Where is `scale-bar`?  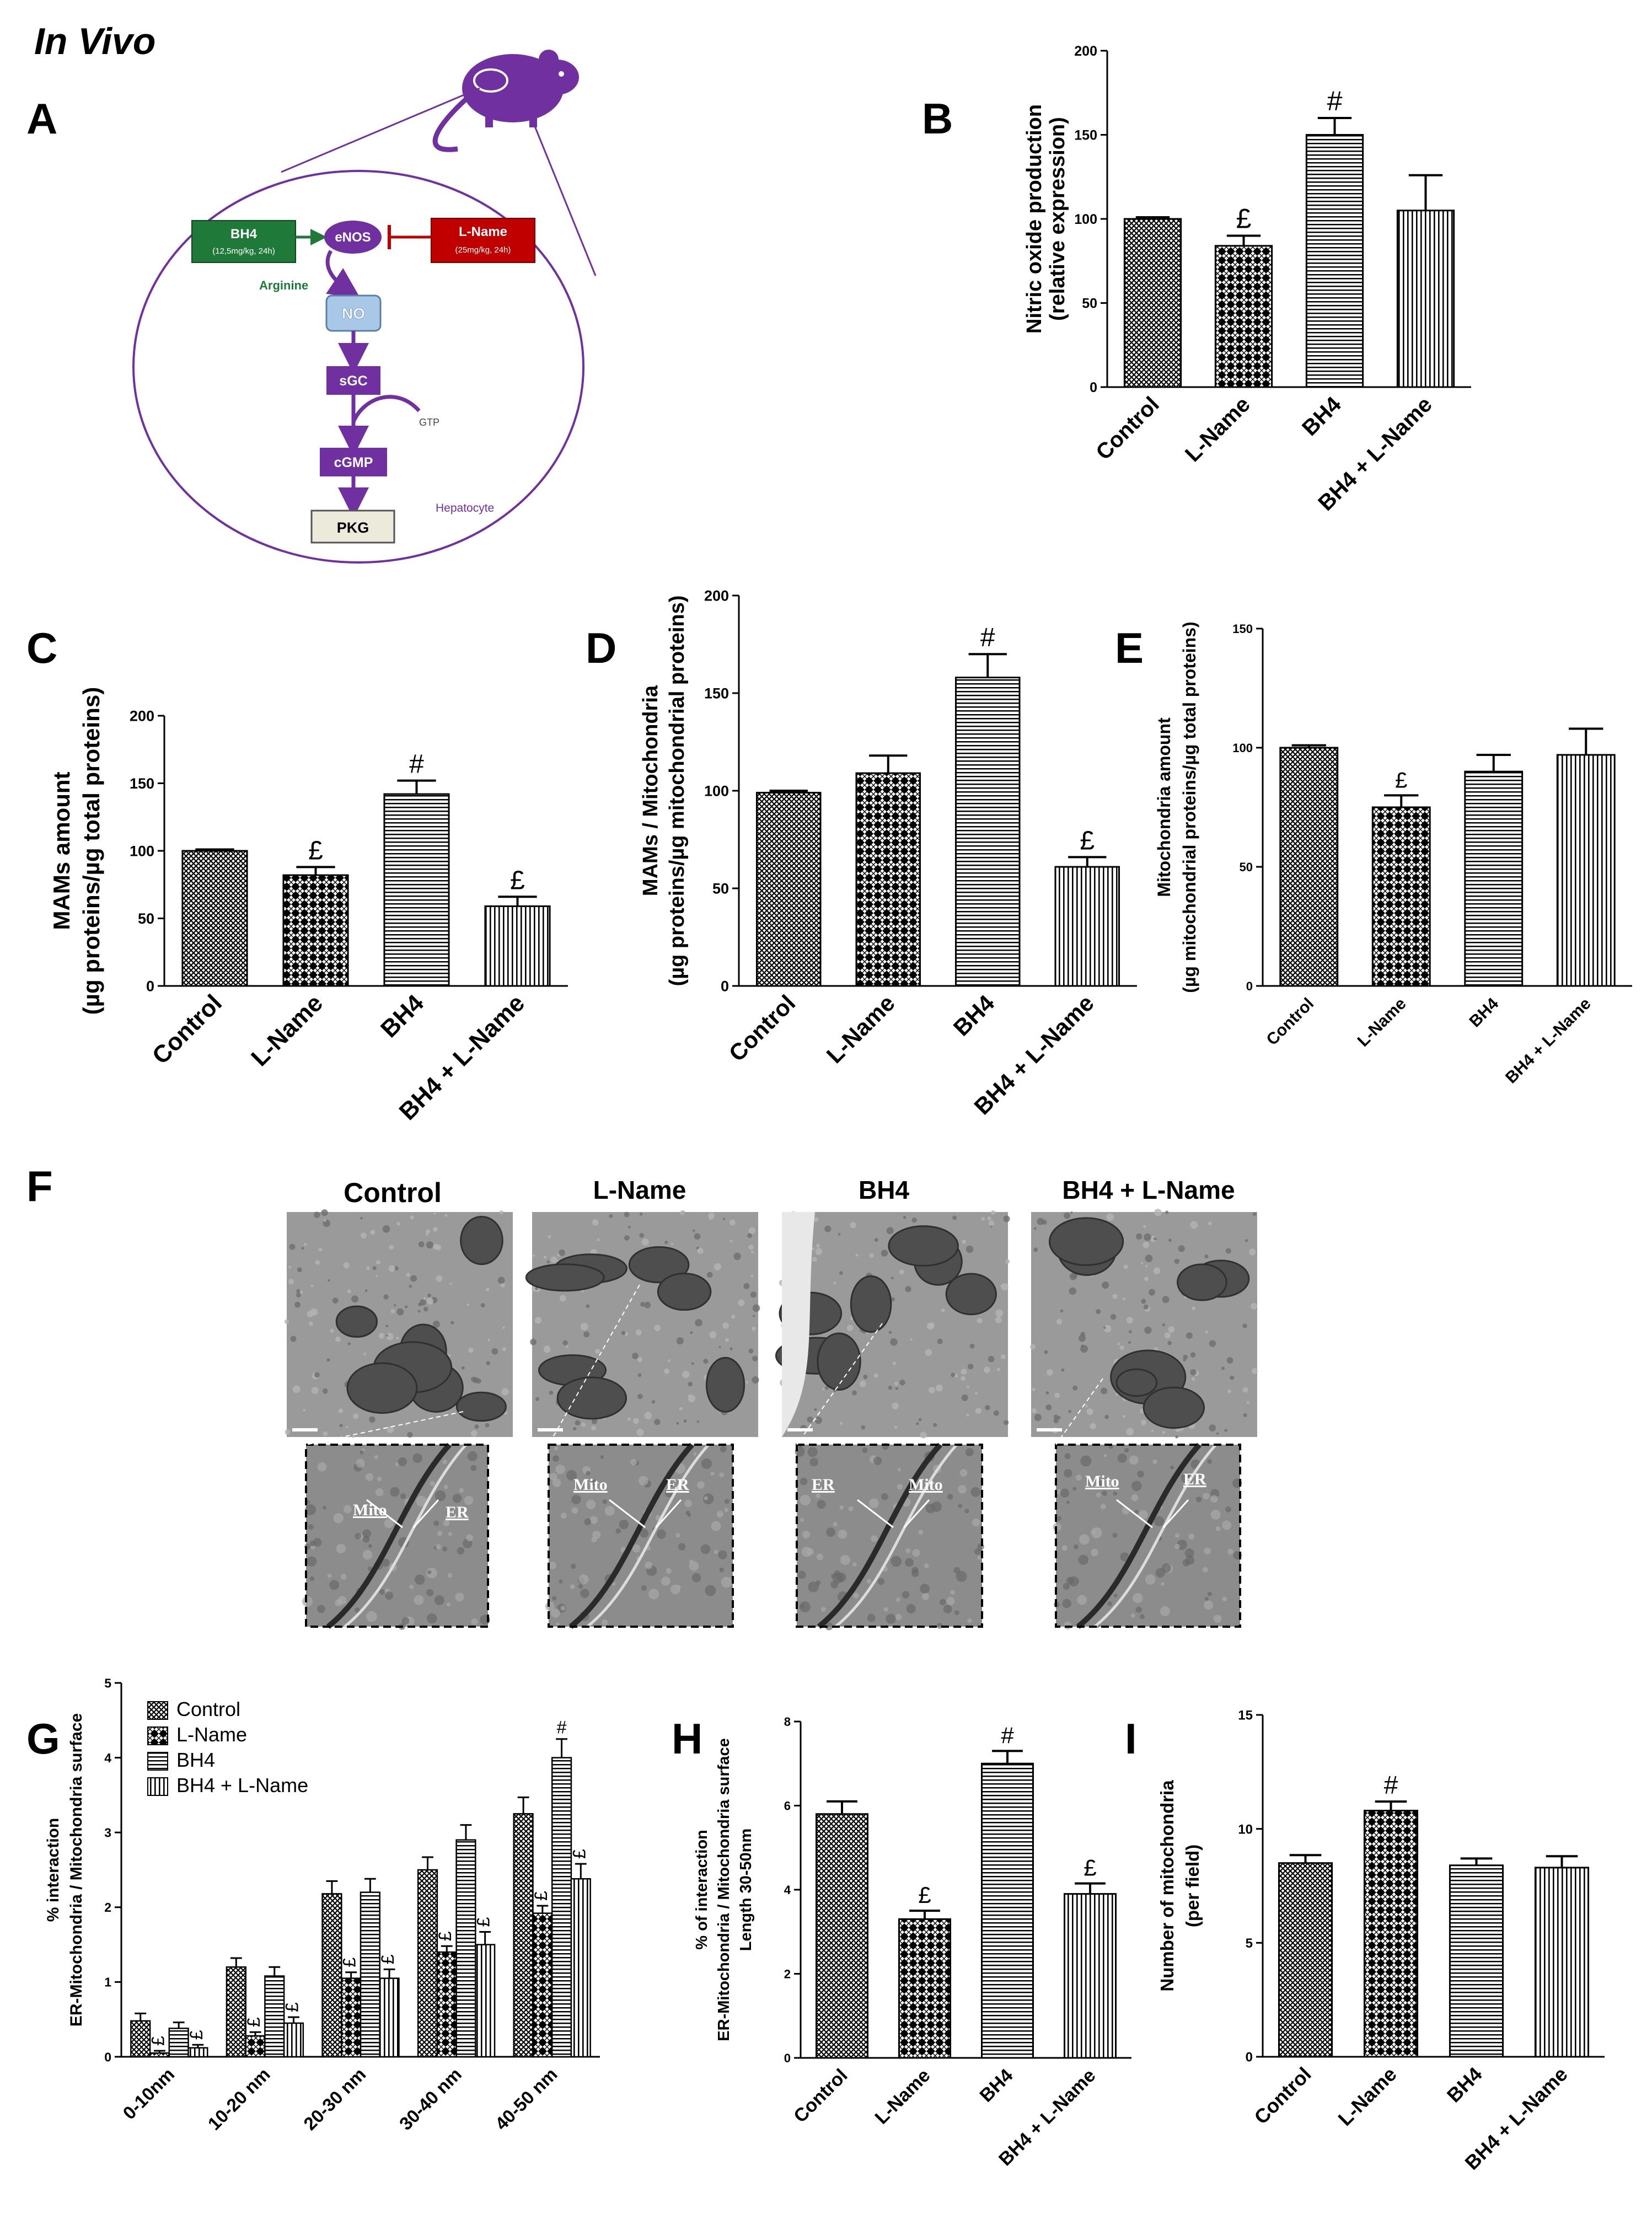 scale-bar is located at coordinates (1049, 1429).